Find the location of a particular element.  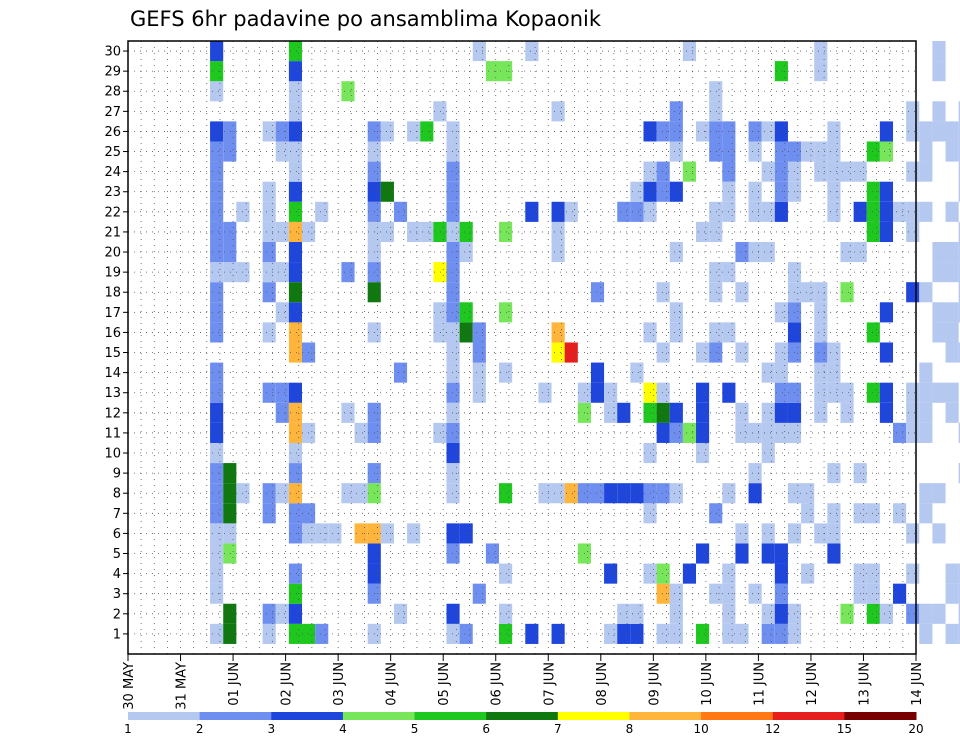

x-tick-label: 31 MAY is located at coordinates (182, 686).